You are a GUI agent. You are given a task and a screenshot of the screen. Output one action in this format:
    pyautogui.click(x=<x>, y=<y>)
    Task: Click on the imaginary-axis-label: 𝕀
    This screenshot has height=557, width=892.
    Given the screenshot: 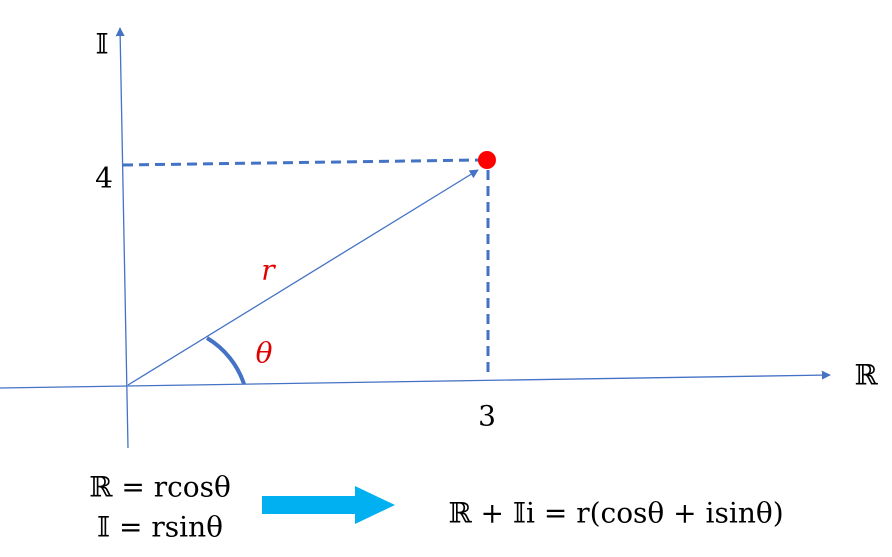 What is the action you would take?
    pyautogui.click(x=101, y=44)
    